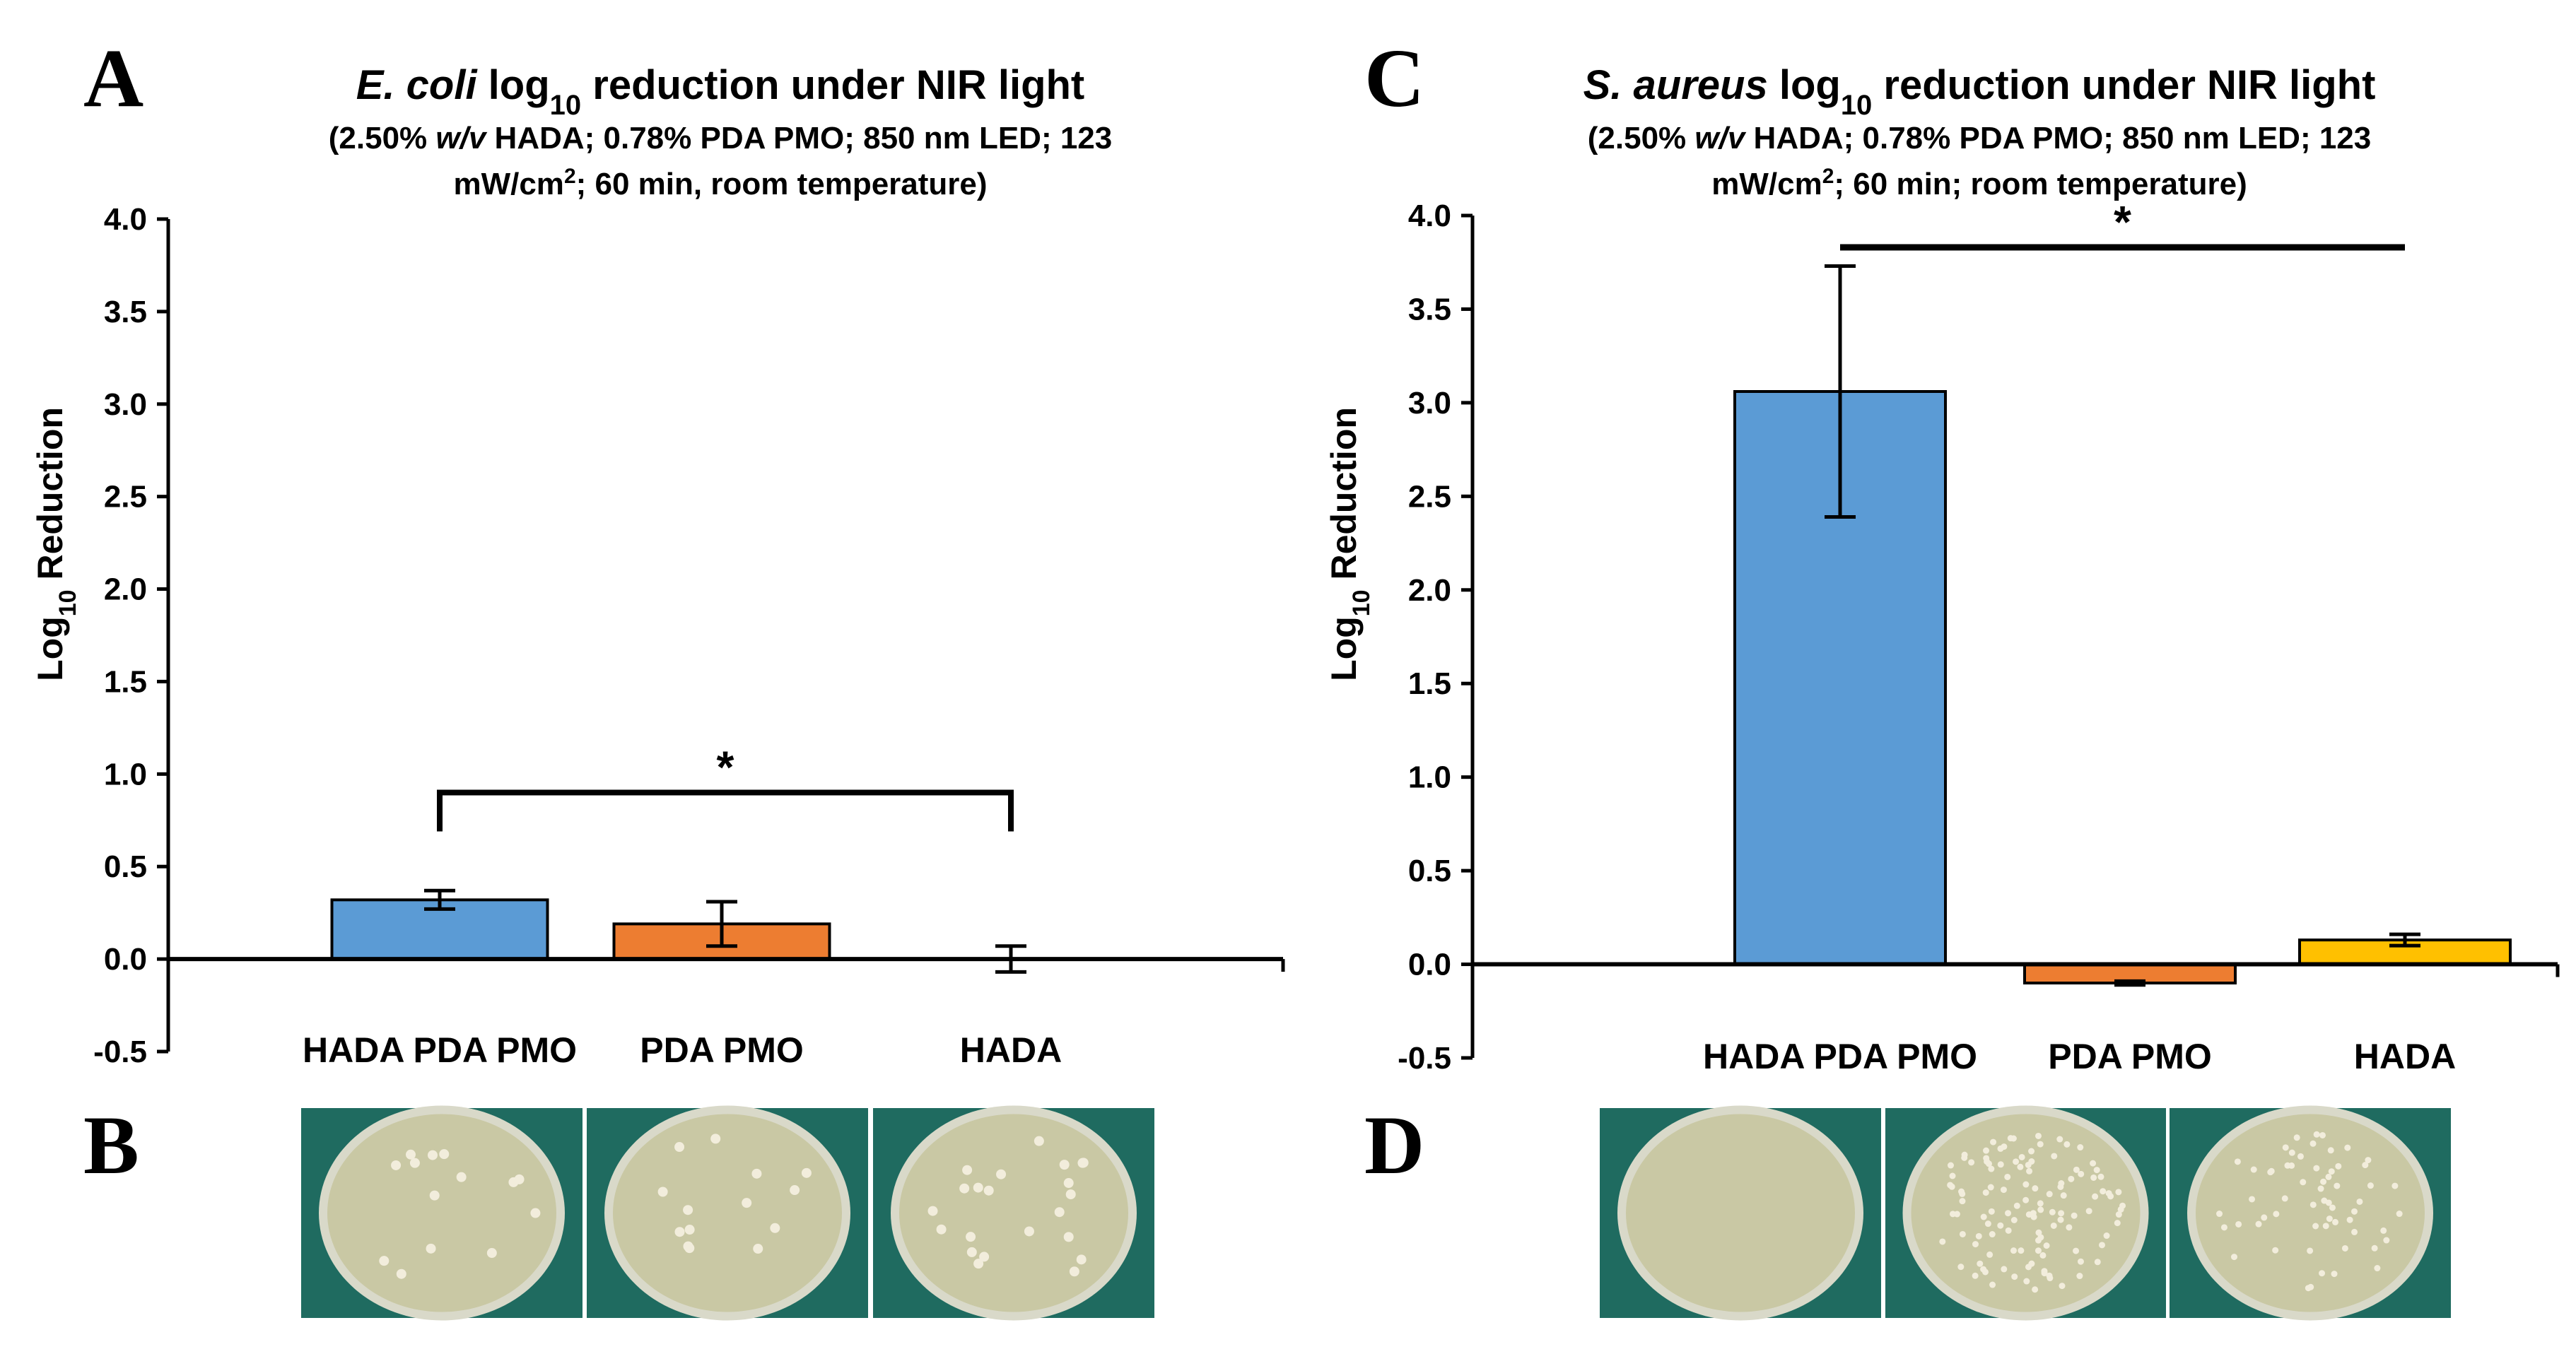 Image resolution: width=2576 pixels, height=1354 pixels. I want to click on panel-b-plate-photos, so click(728, 1213).